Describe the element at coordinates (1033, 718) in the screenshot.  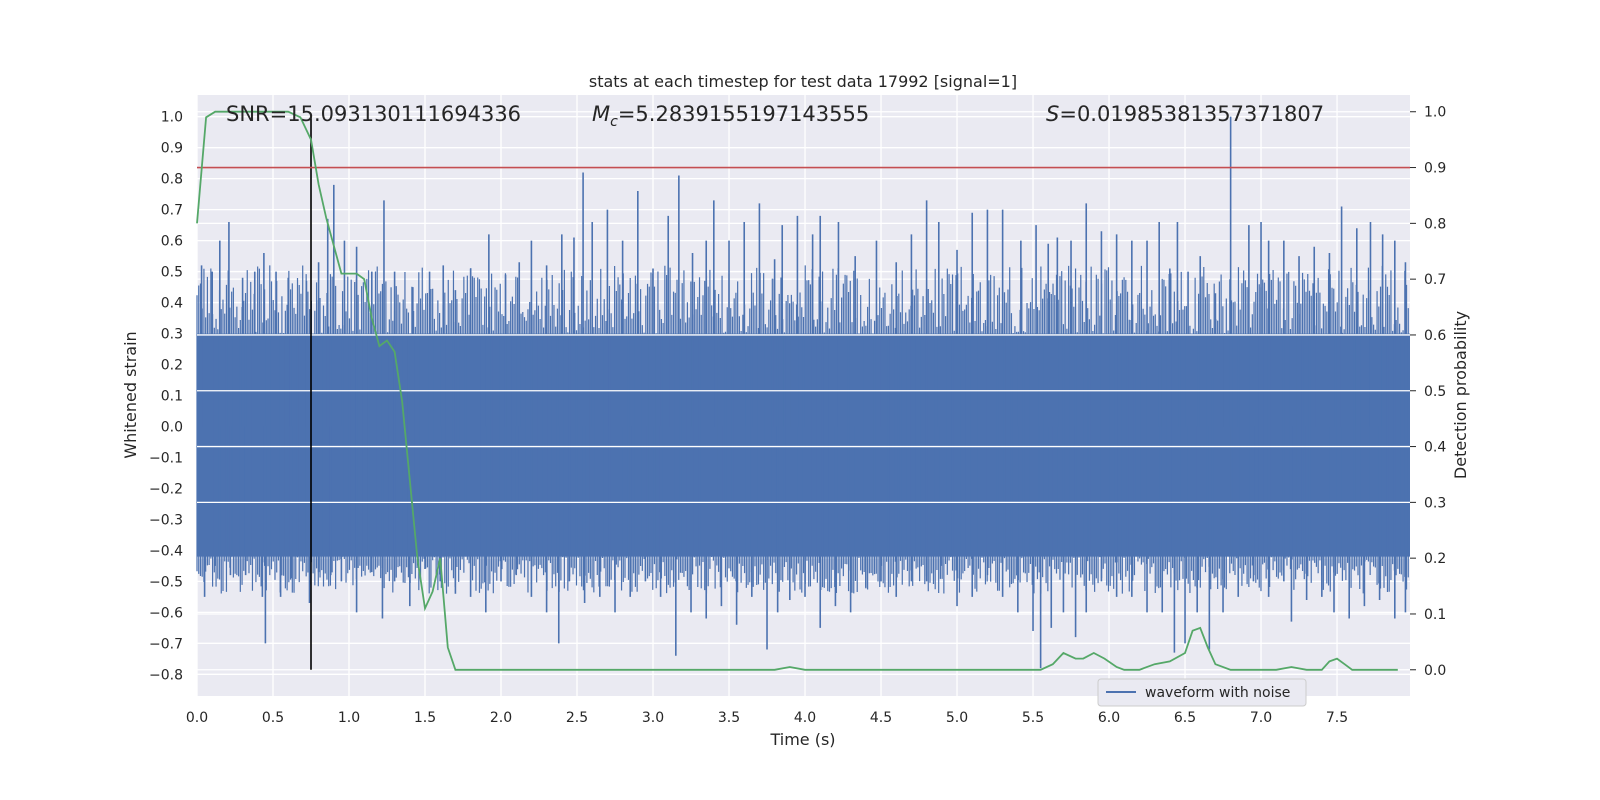
I see `x-tick-label: 5.5` at that location.